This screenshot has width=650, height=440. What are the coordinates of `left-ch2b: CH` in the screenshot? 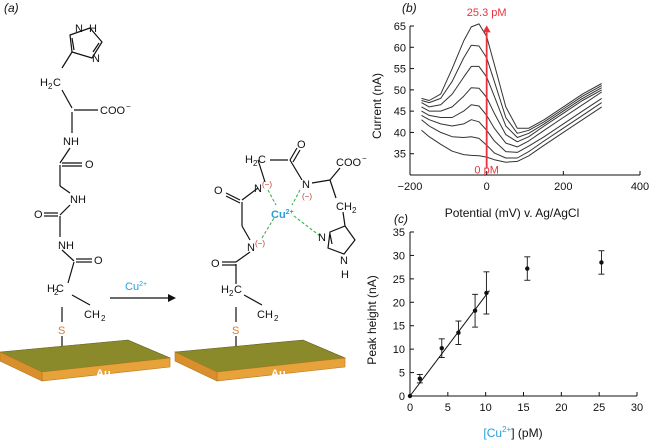 It's located at (92, 315).